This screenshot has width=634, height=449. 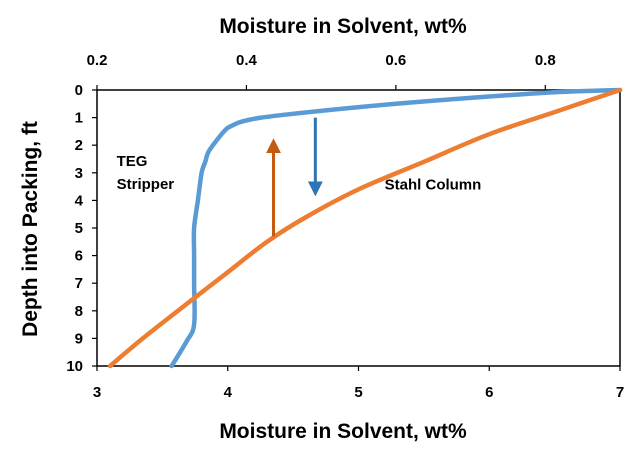 What do you see at coordinates (343, 26) in the screenshot?
I see `top-axis-title: Moisture in Solvent, wt%` at bounding box center [343, 26].